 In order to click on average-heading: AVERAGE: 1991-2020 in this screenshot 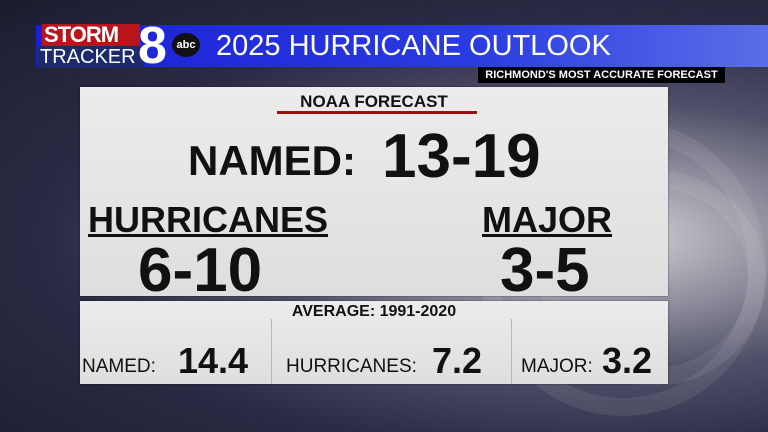, I will do `click(374, 311)`.